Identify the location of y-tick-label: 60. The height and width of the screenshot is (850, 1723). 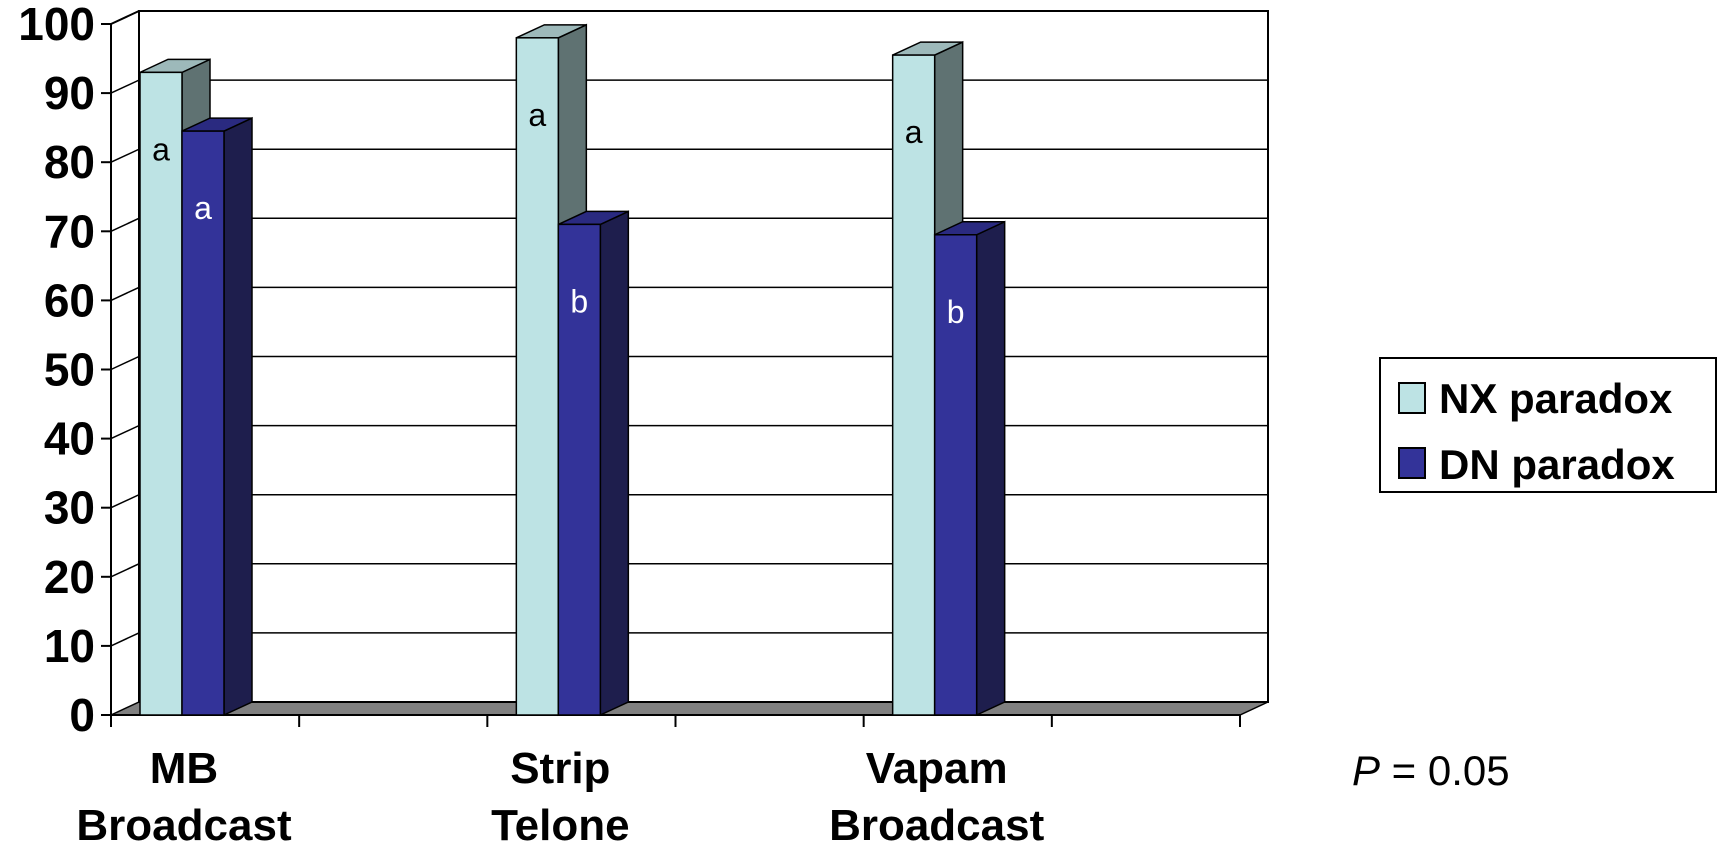
(69, 300).